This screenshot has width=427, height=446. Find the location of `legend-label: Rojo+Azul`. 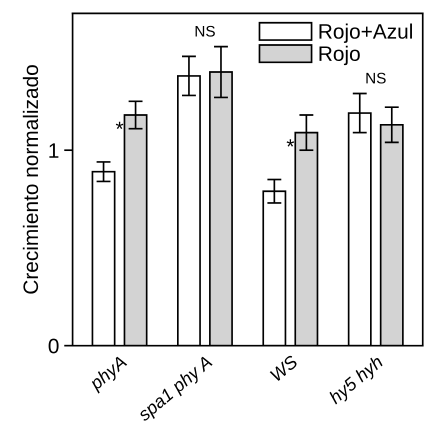

legend-label: Rojo+Azul is located at coordinates (366, 33).